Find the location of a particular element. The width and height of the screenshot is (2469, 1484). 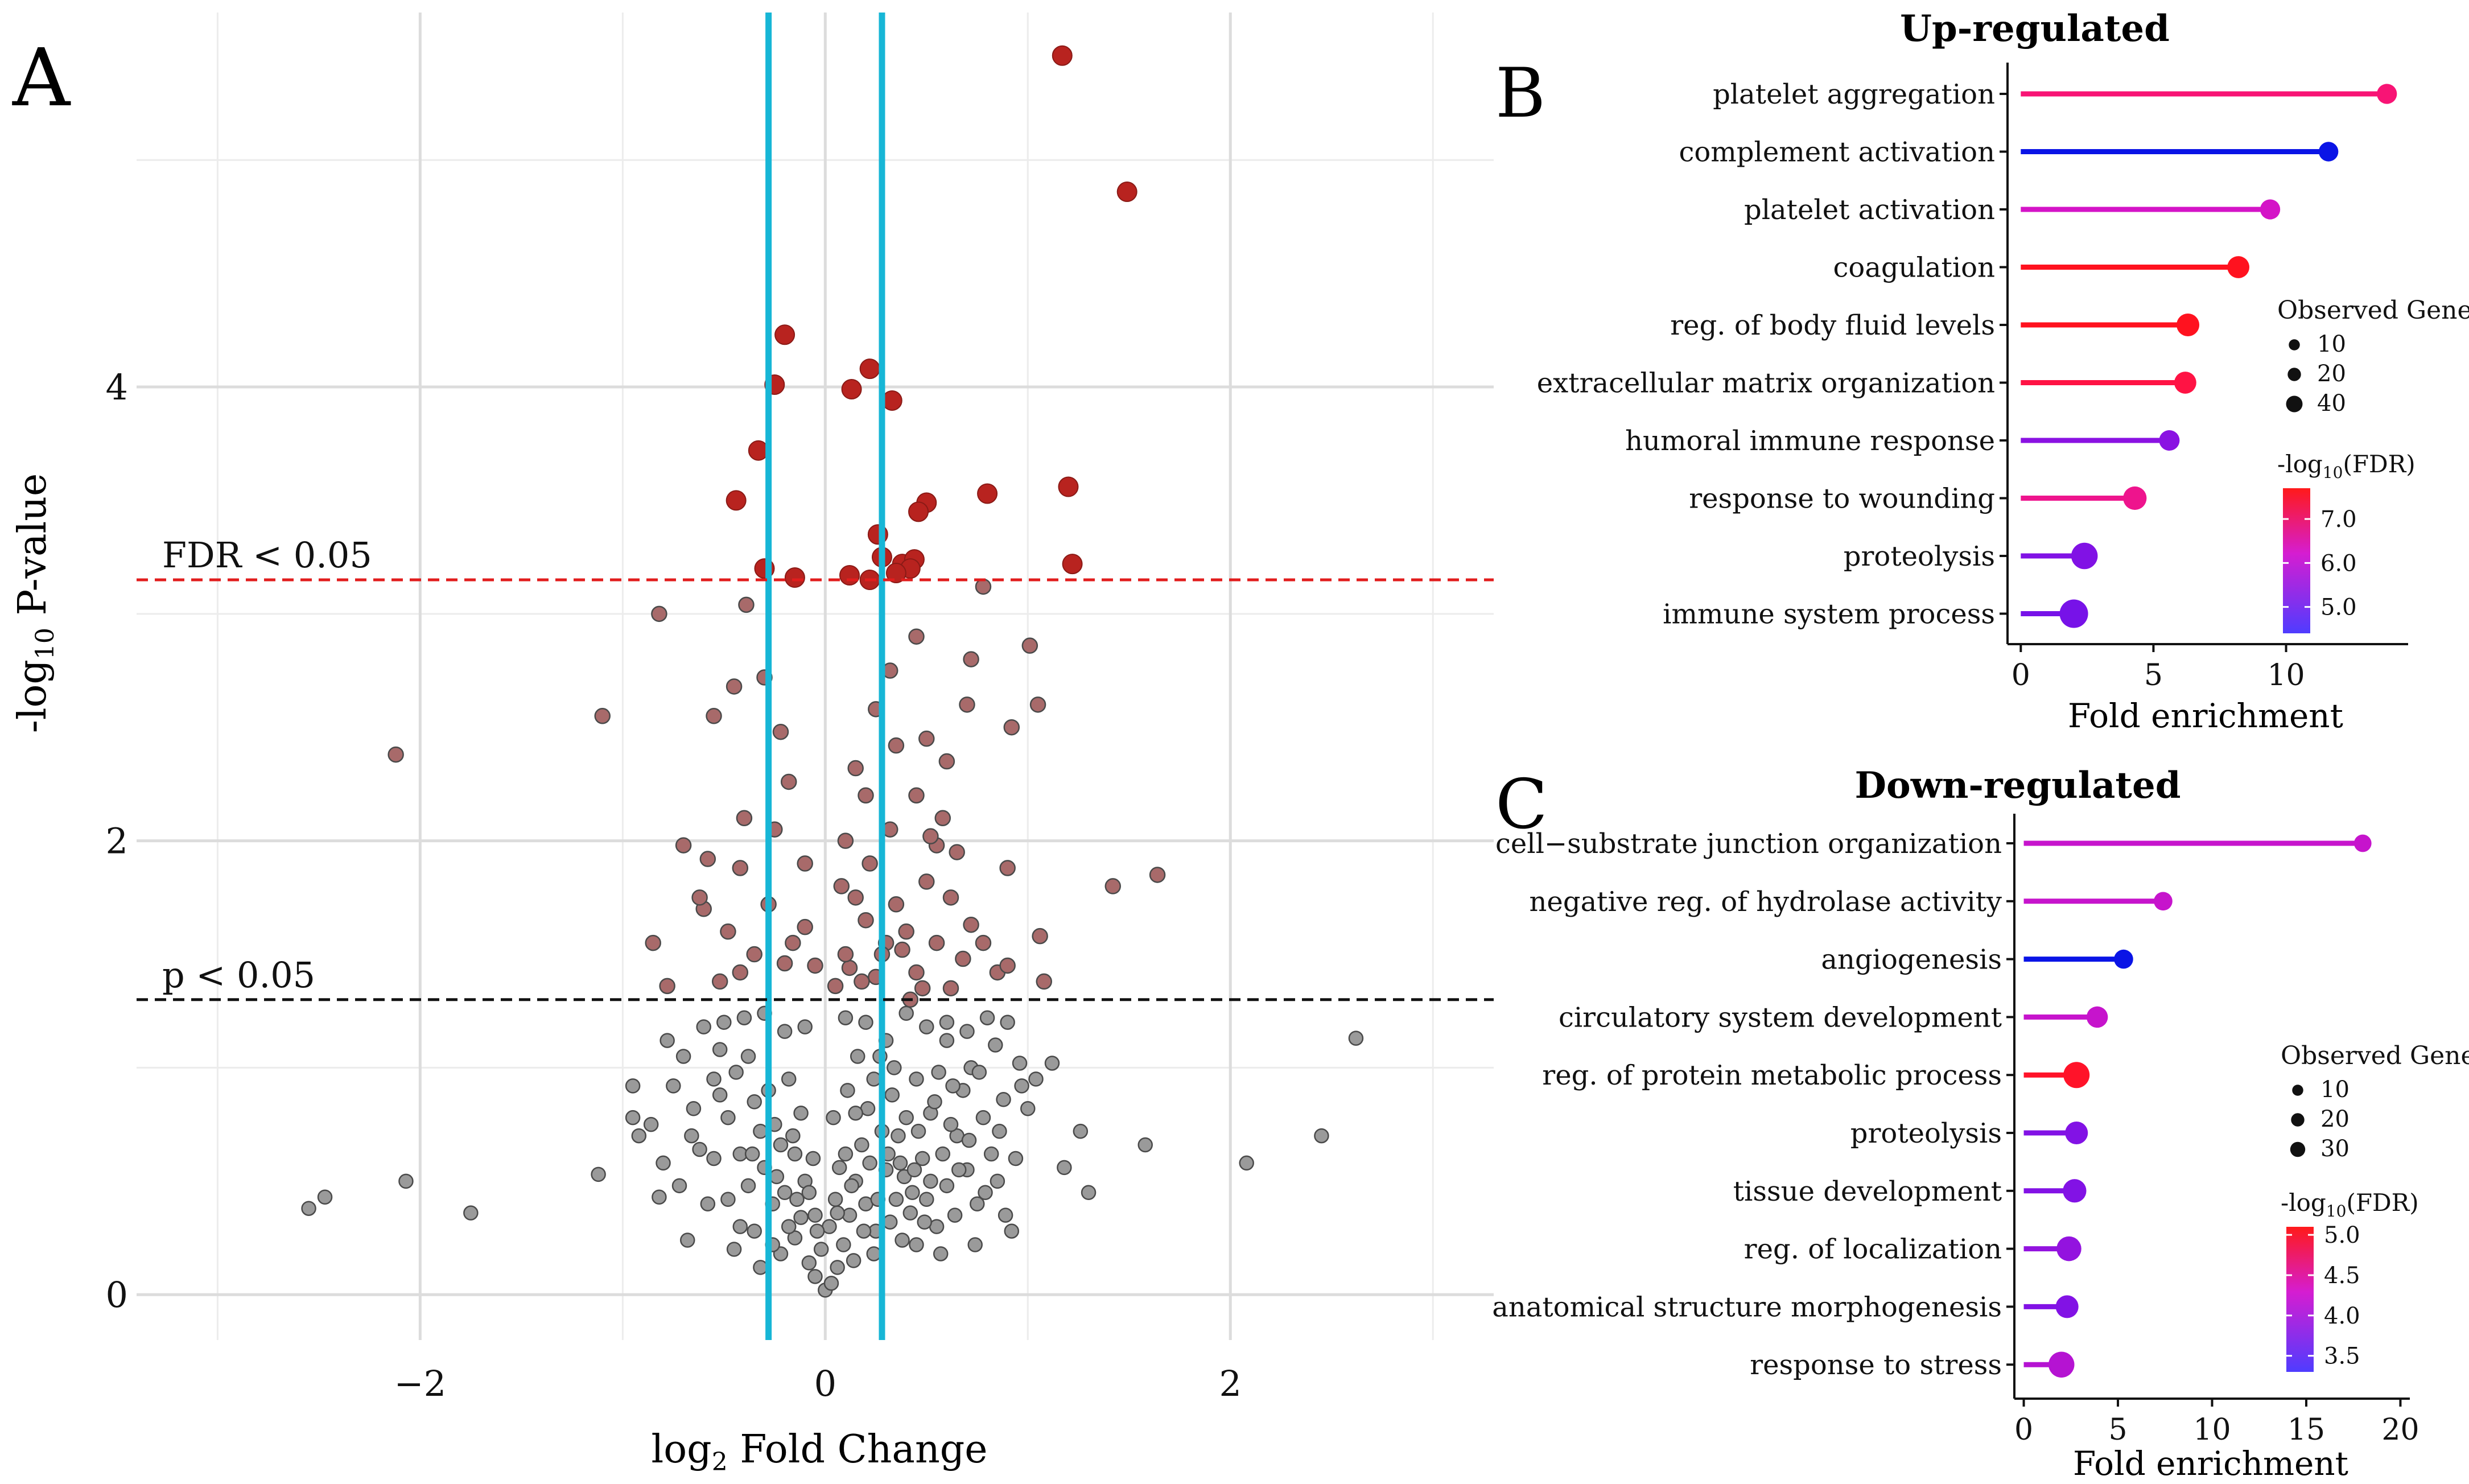

size-legend-label: 10 is located at coordinates (2331, 344).